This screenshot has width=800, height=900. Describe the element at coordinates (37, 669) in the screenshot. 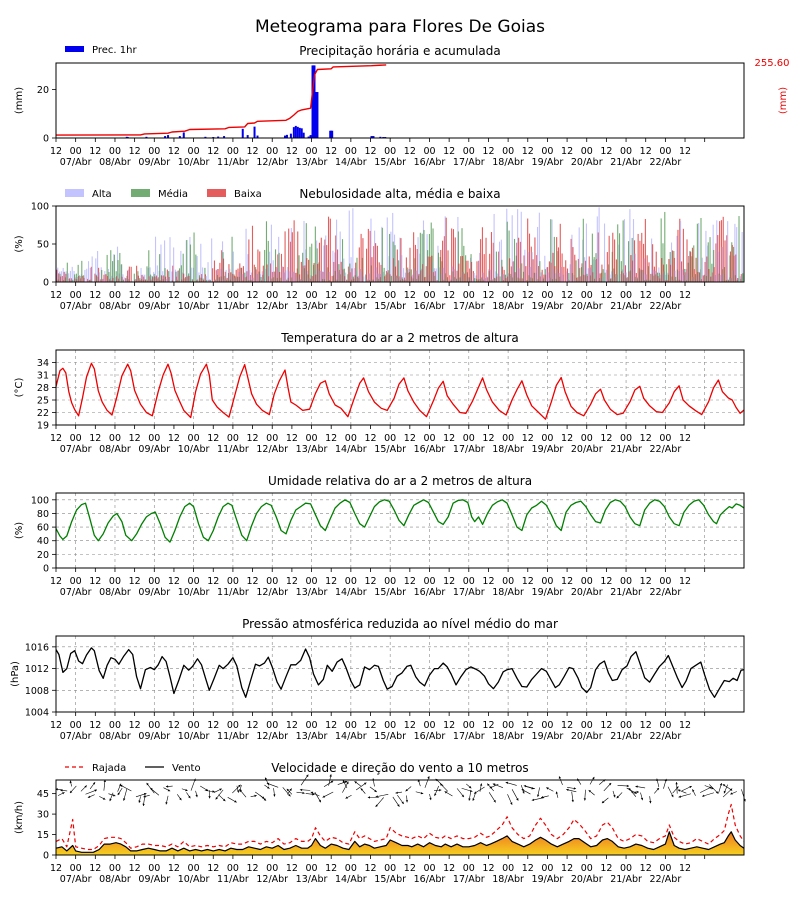

I see `pressure-ytick-label: 1012` at that location.